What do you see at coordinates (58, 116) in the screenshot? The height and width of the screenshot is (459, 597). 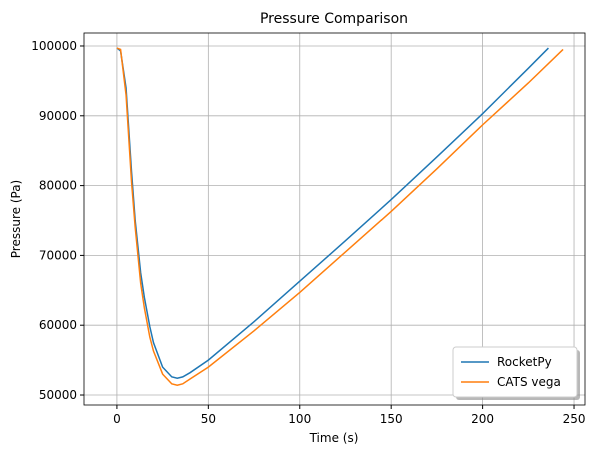 I see `y-tick-label: 90000` at bounding box center [58, 116].